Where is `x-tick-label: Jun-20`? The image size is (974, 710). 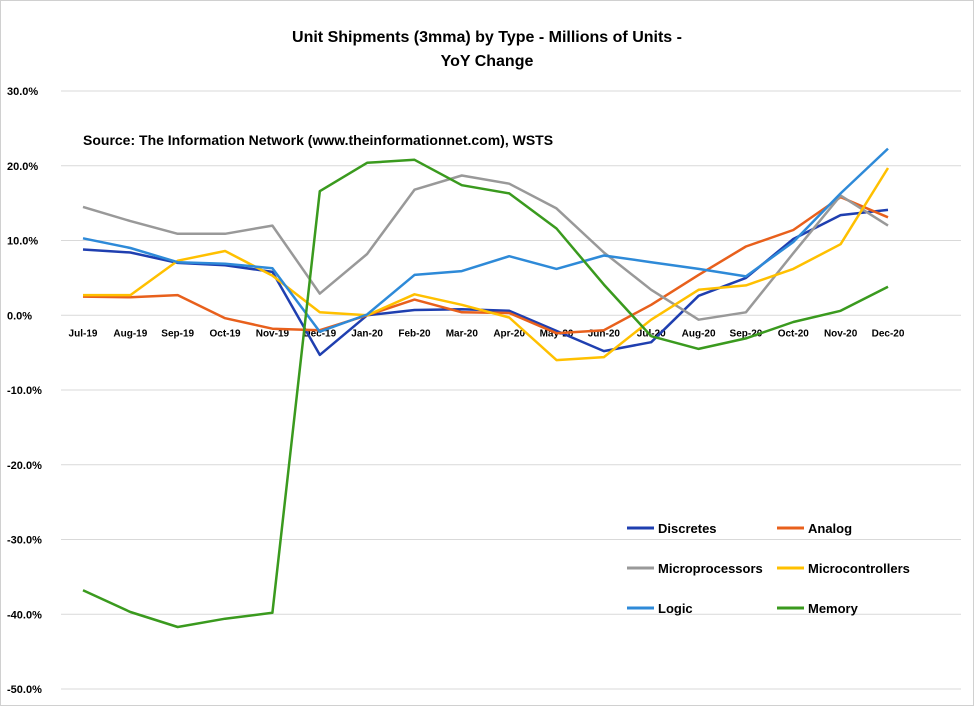 x-tick-label: Jun-20 is located at coordinates (604, 333).